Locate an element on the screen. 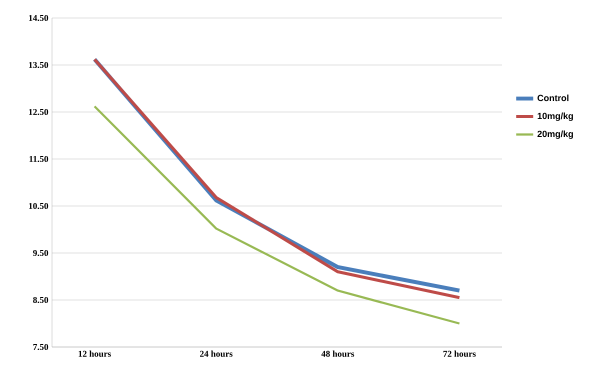 Image resolution: width=609 pixels, height=387 pixels. x-tick-label: 48 hours is located at coordinates (337, 353).